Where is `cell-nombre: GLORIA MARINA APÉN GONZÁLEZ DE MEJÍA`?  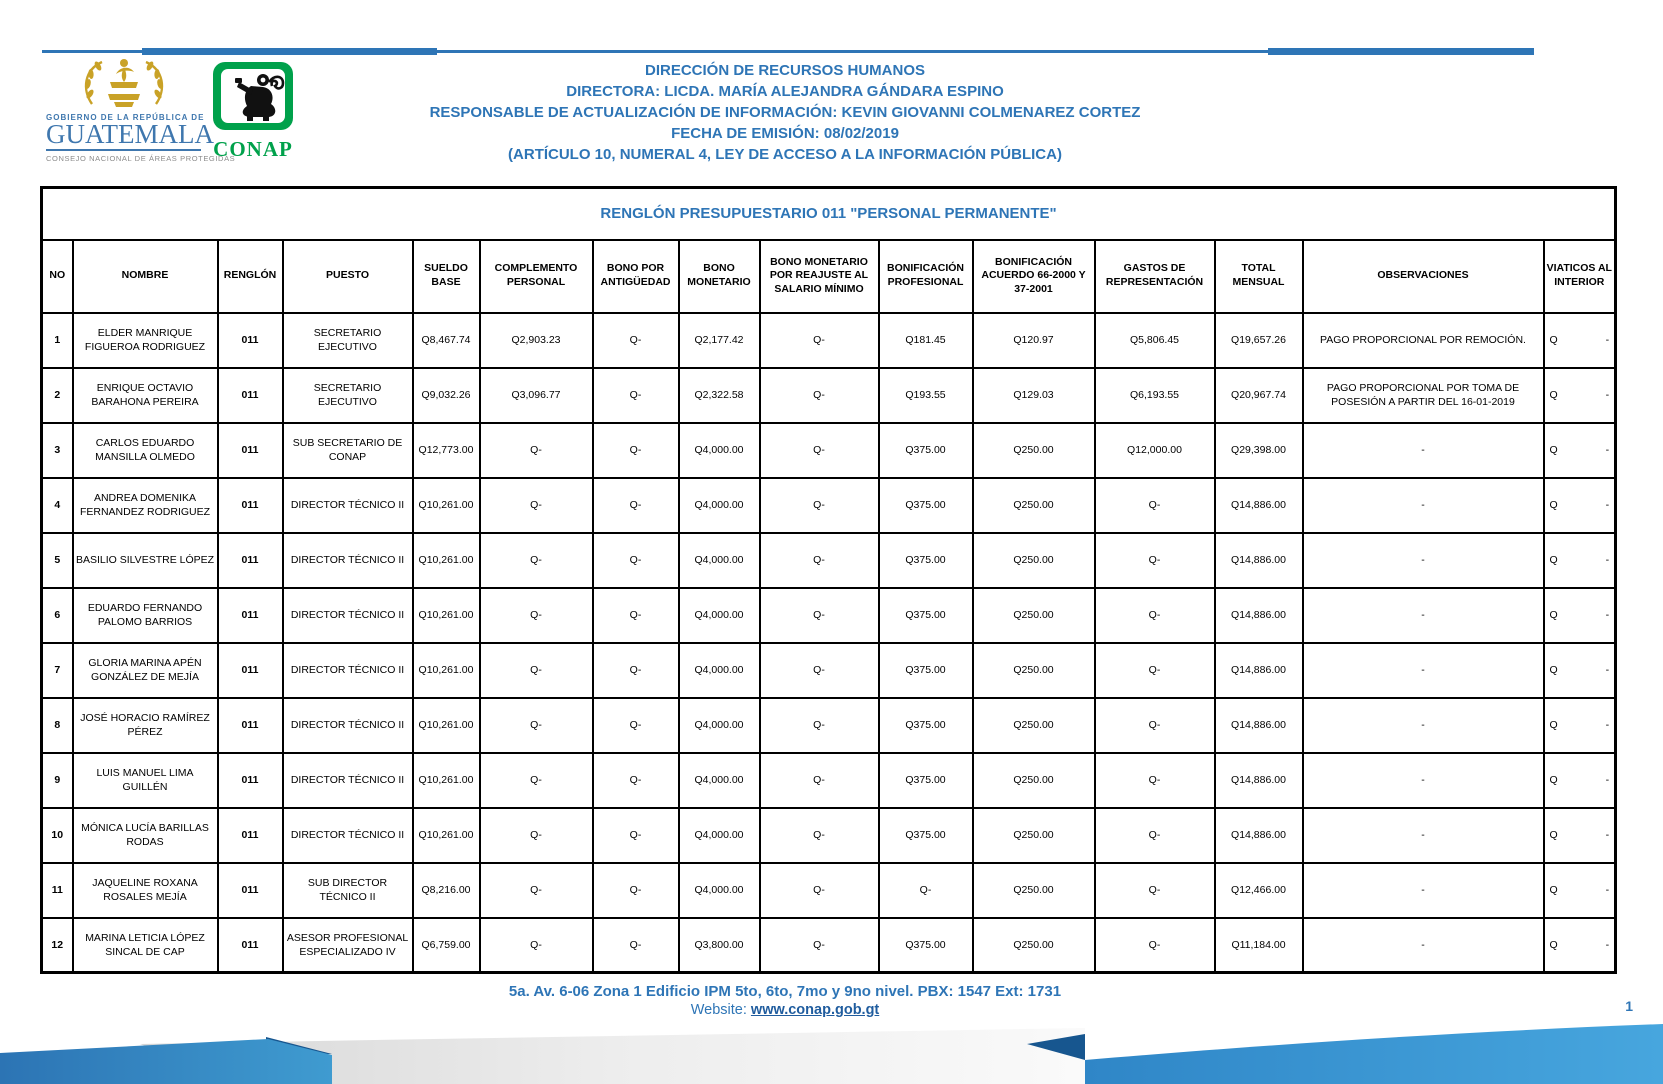
cell-nombre: GLORIA MARINA APÉN GONZÁLEZ DE MEJÍA is located at coordinates (145, 670).